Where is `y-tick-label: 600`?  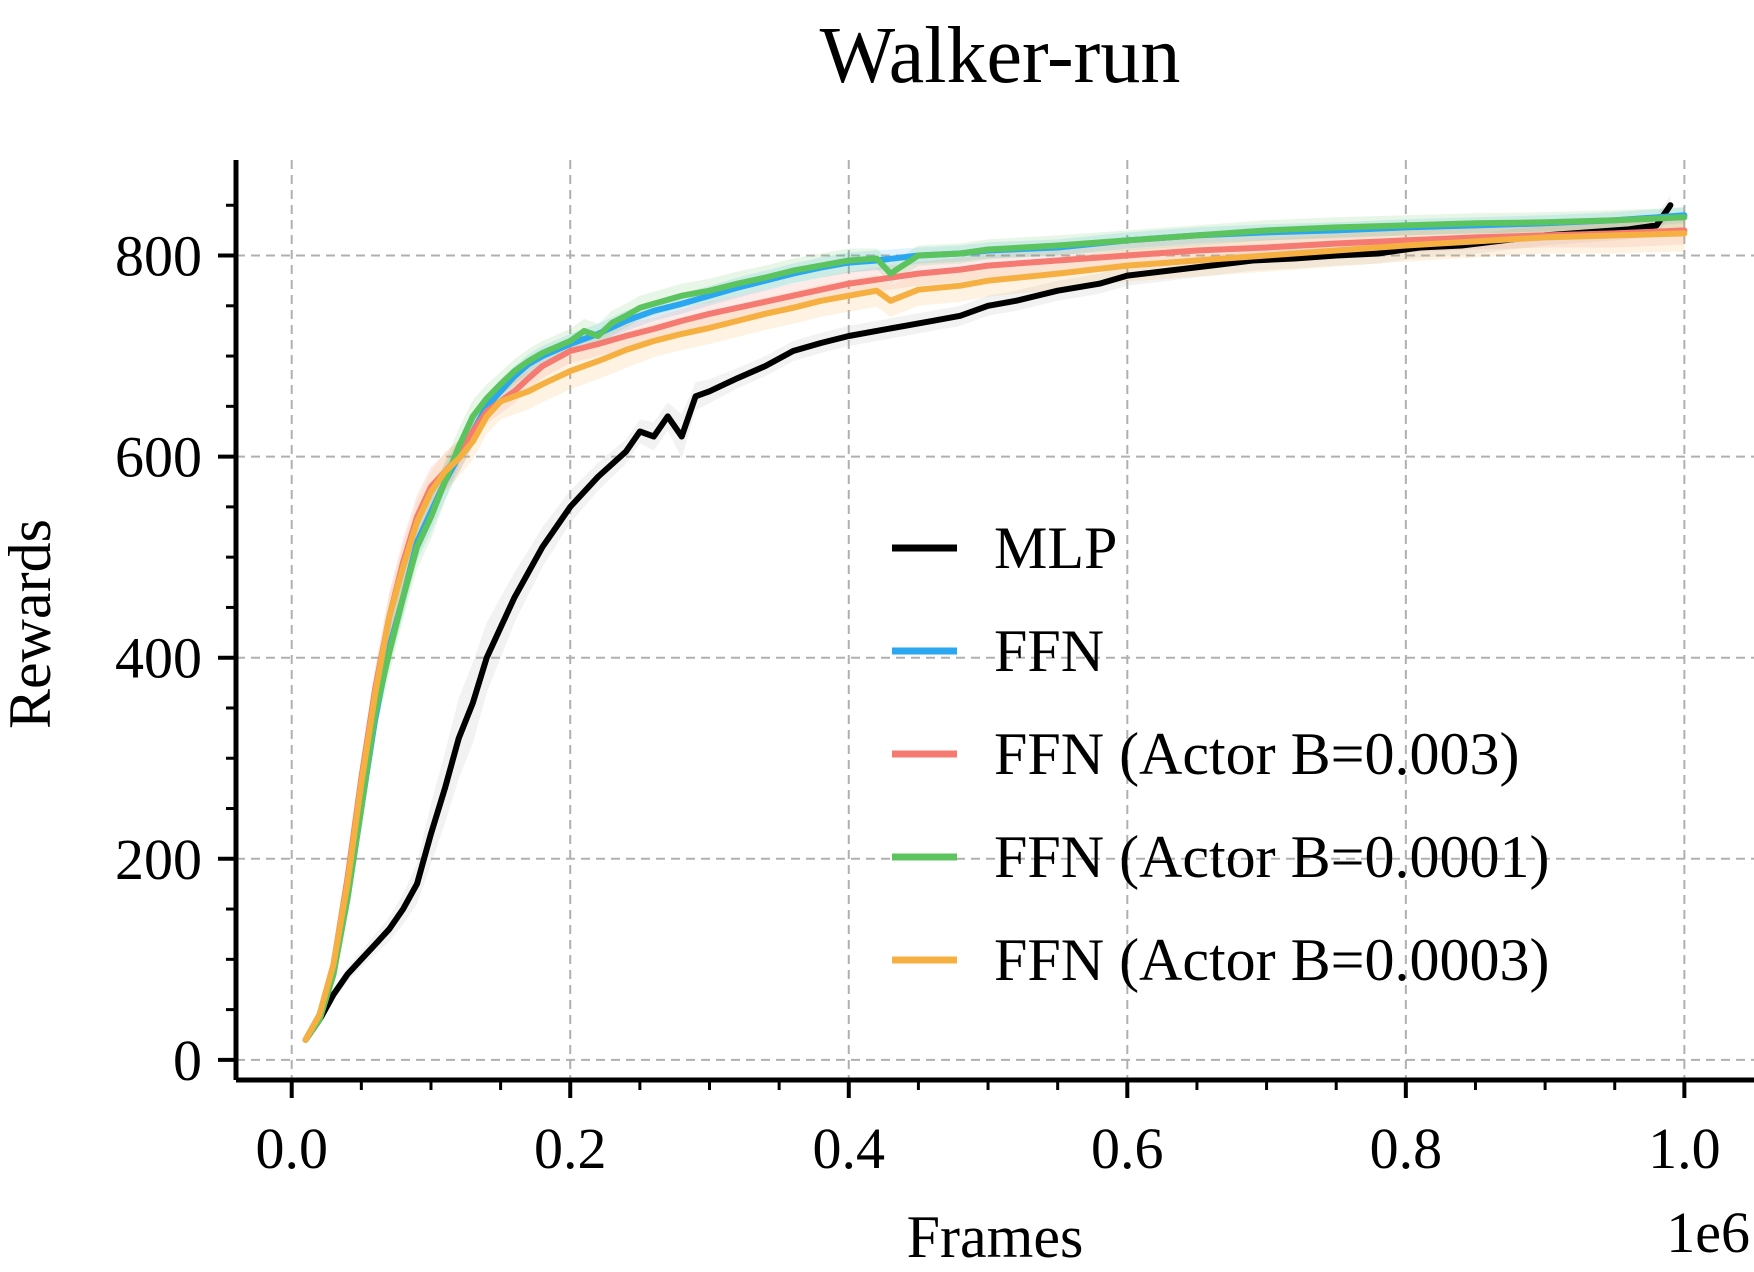
y-tick-label: 600 is located at coordinates (158, 457).